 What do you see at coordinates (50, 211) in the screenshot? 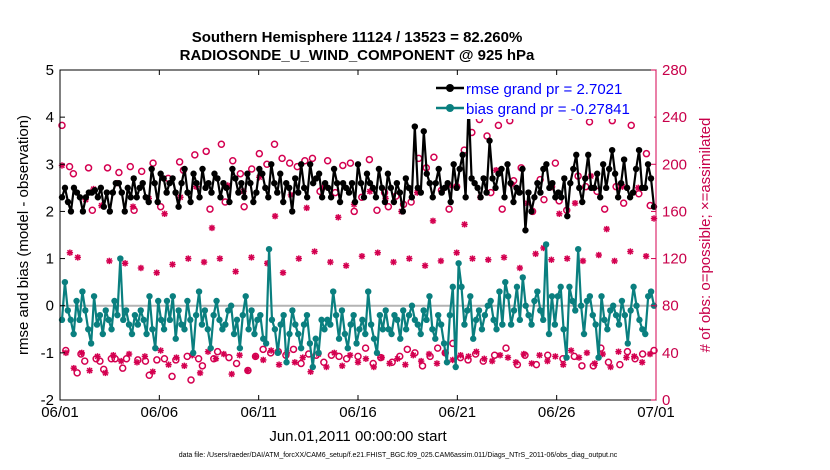
I see `y-left-tick-label: 2` at bounding box center [50, 211].